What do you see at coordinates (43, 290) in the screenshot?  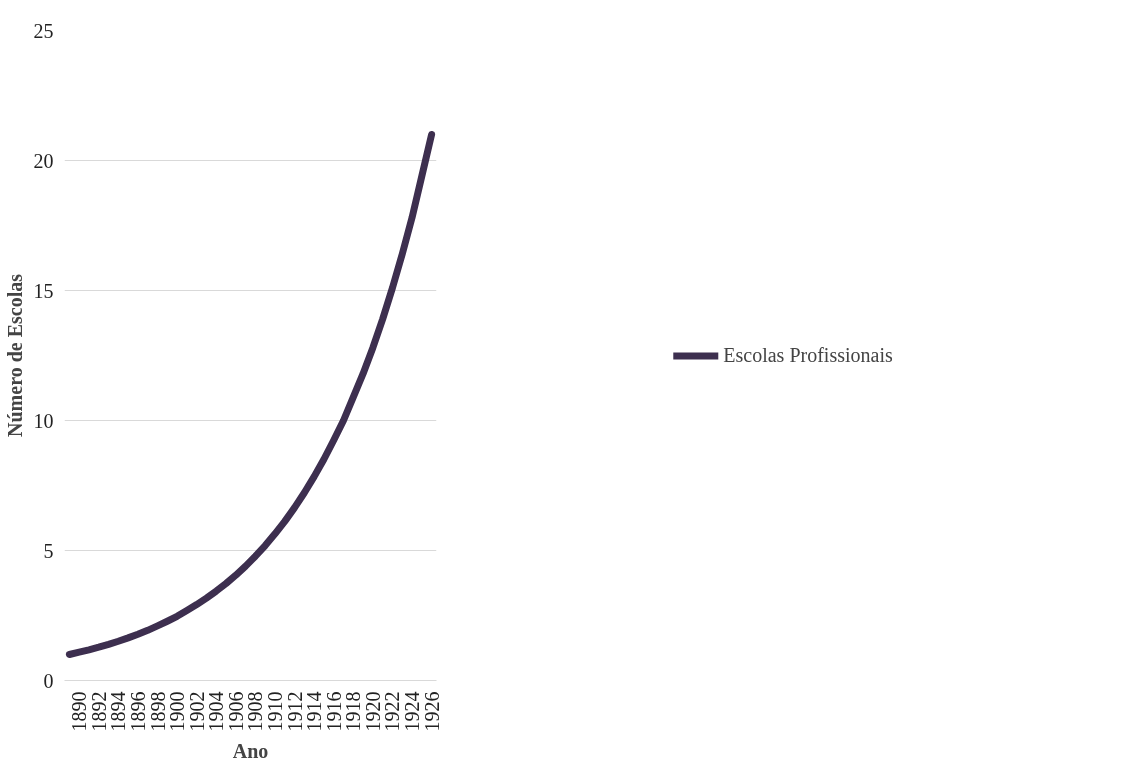 I see `y-tick-label: 15` at bounding box center [43, 290].